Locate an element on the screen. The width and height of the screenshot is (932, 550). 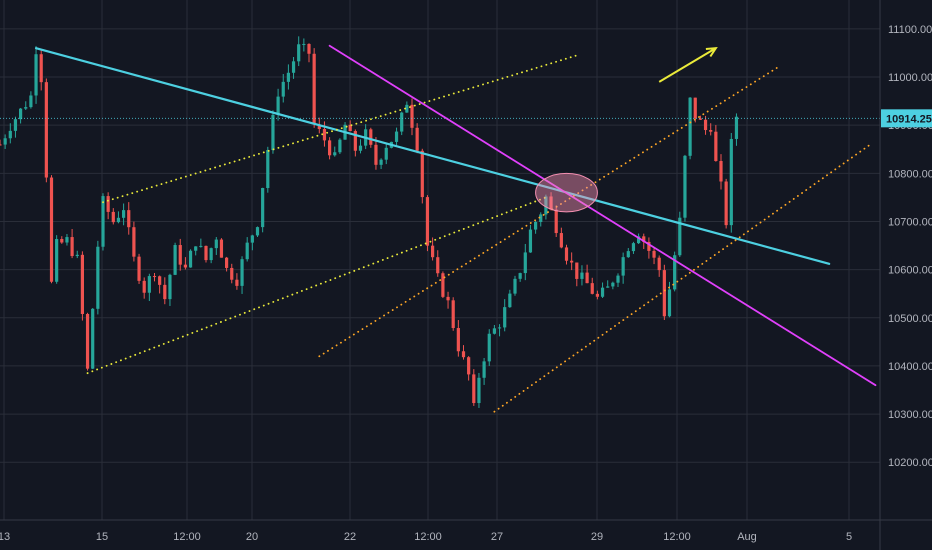
highlight-ellipse is located at coordinates (566, 192).